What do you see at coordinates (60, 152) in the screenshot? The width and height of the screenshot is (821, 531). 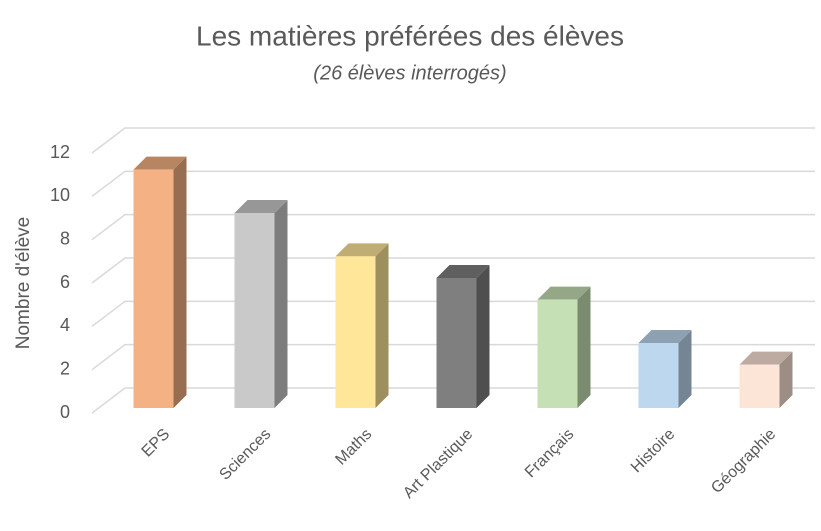 I see `y-tick-label: 12` at bounding box center [60, 152].